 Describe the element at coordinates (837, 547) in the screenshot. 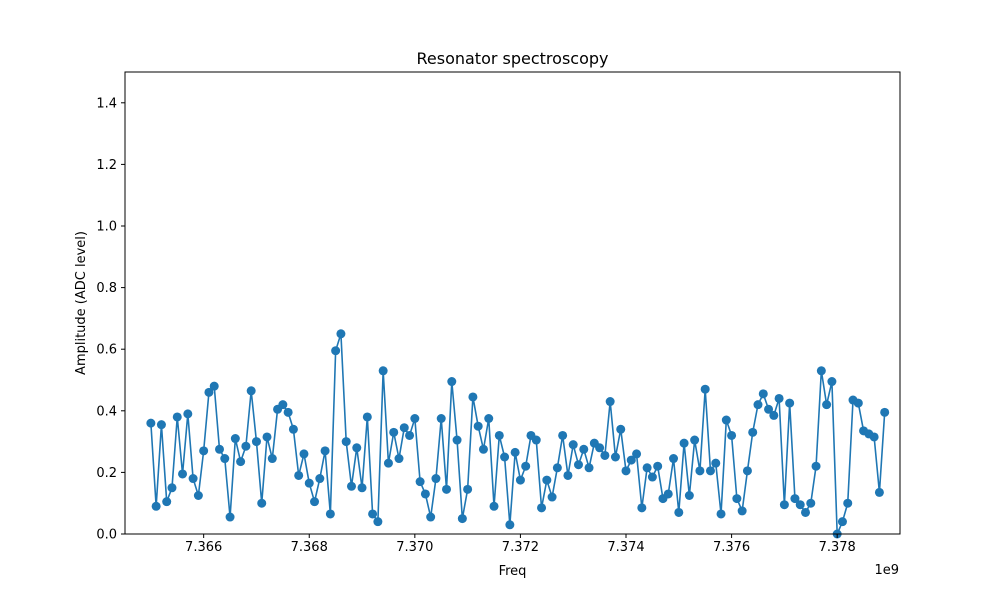

I see `x-tick-label: 7.378` at that location.